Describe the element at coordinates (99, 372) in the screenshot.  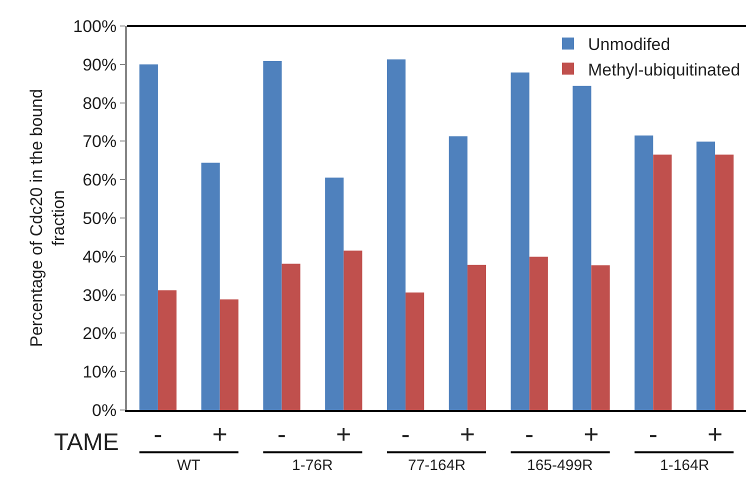
I see `y-tick-label: 10%` at that location.